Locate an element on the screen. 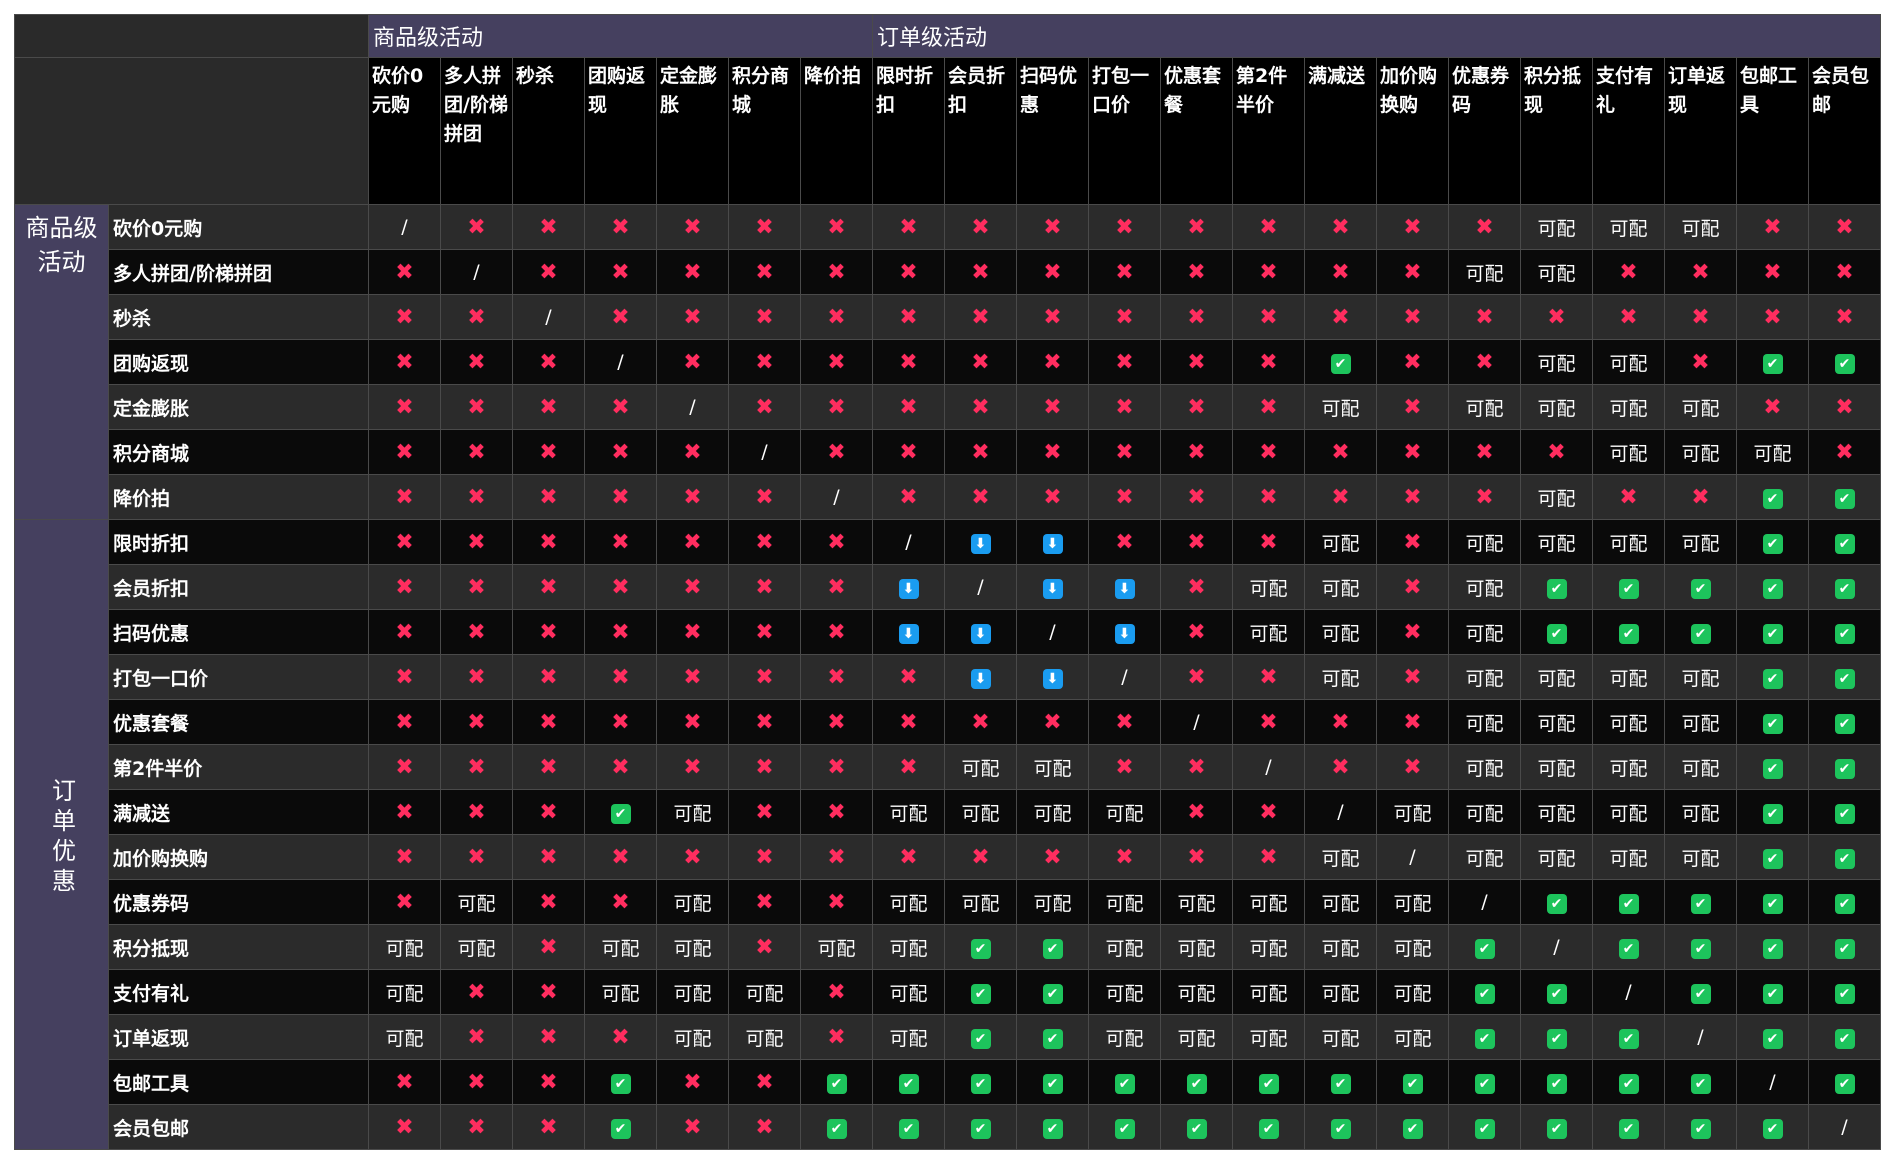  row-label: 打包一口价 is located at coordinates (238, 677).